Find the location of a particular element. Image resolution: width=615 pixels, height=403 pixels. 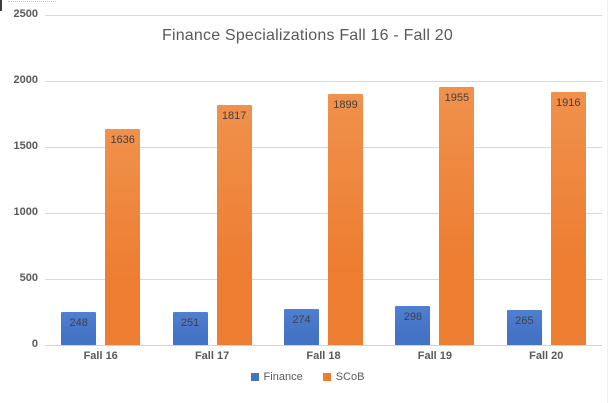

y-axis-tick-label: 0 is located at coordinates (34, 344).